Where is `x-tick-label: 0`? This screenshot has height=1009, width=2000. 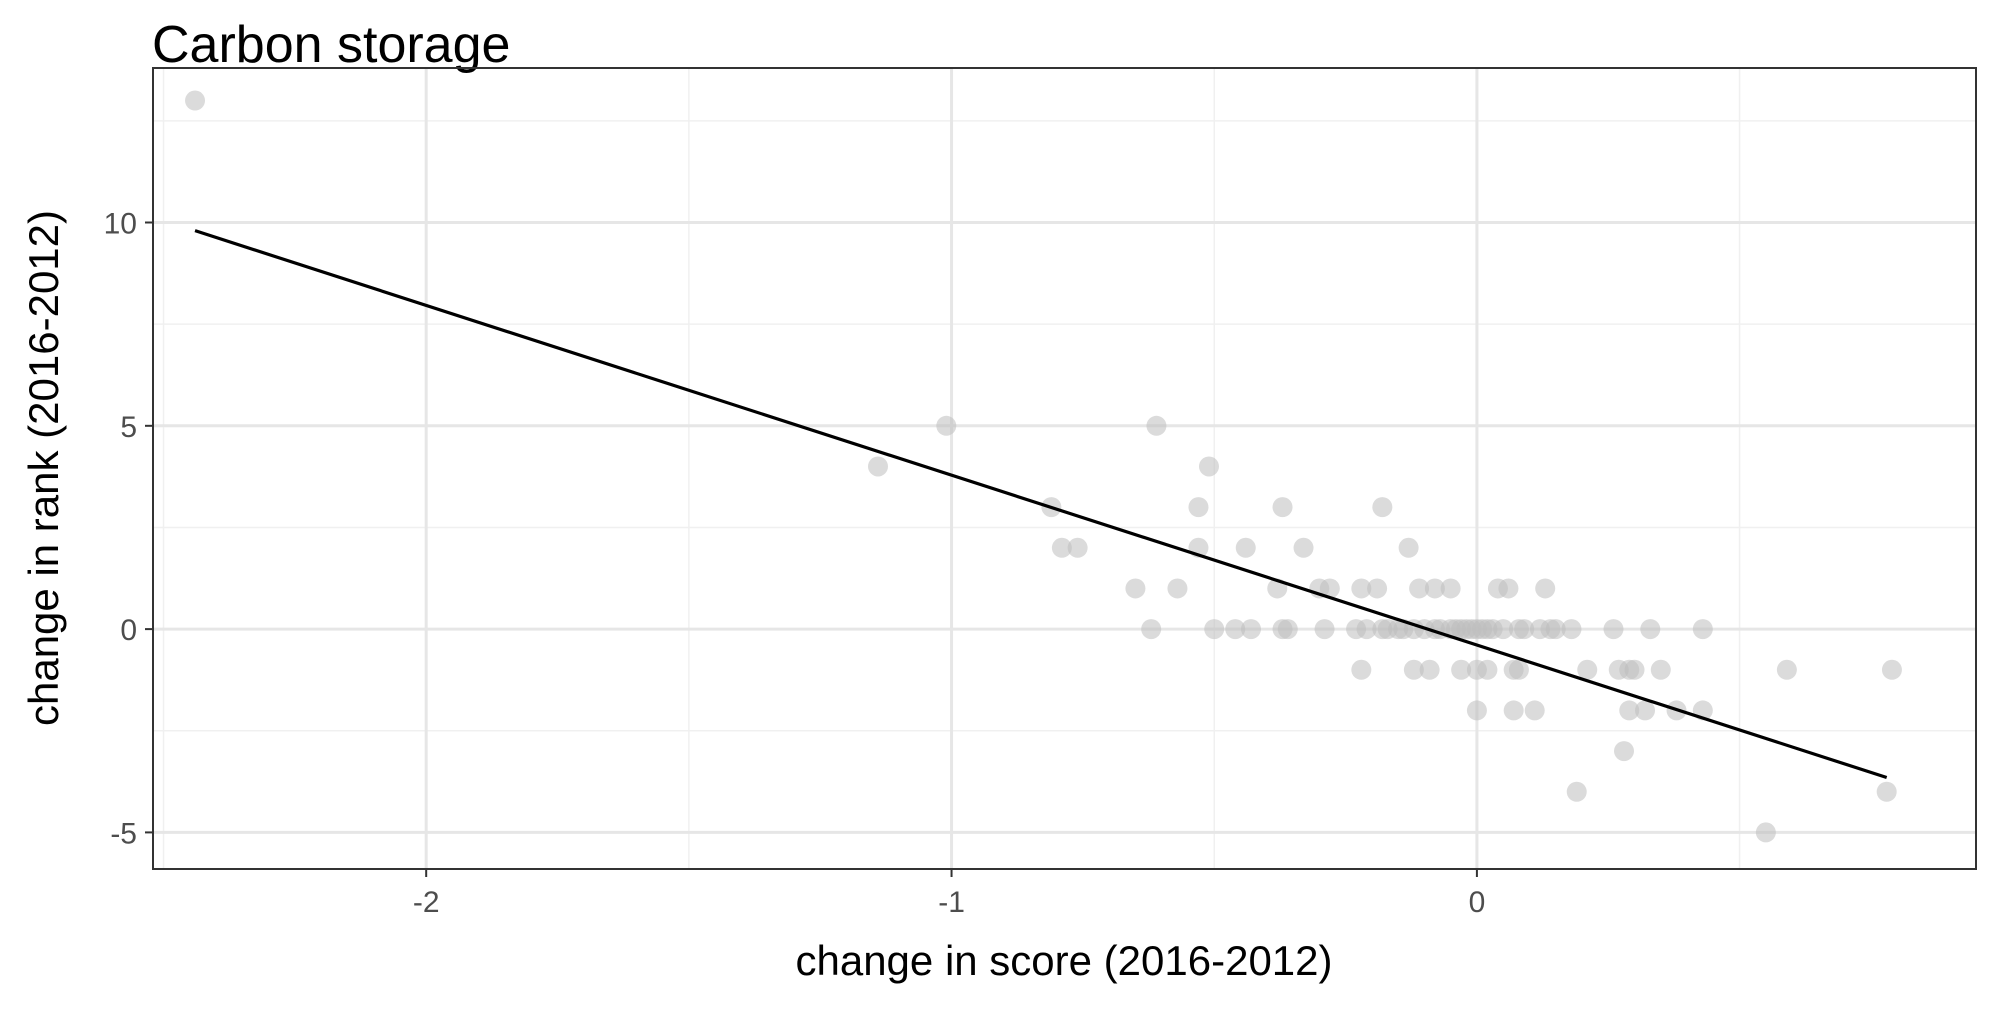 x-tick-label: 0 is located at coordinates (1477, 902).